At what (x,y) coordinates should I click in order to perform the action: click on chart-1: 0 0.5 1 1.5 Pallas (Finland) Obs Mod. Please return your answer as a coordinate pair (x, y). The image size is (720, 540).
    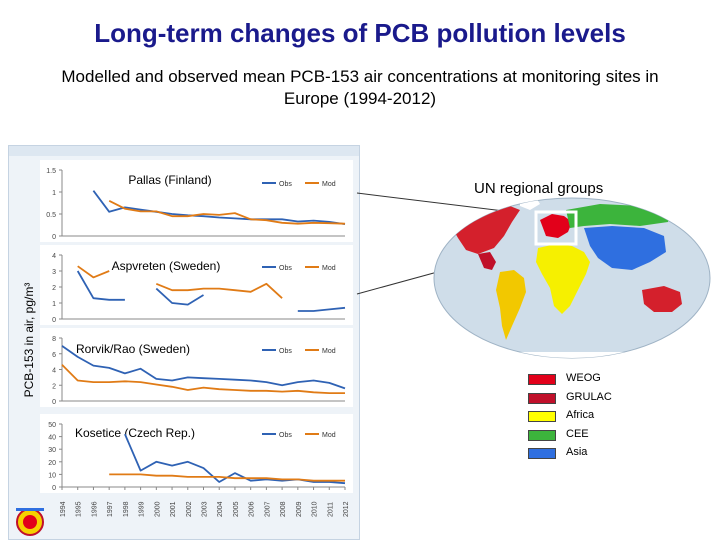
    Looking at the image, I should click on (196, 201).